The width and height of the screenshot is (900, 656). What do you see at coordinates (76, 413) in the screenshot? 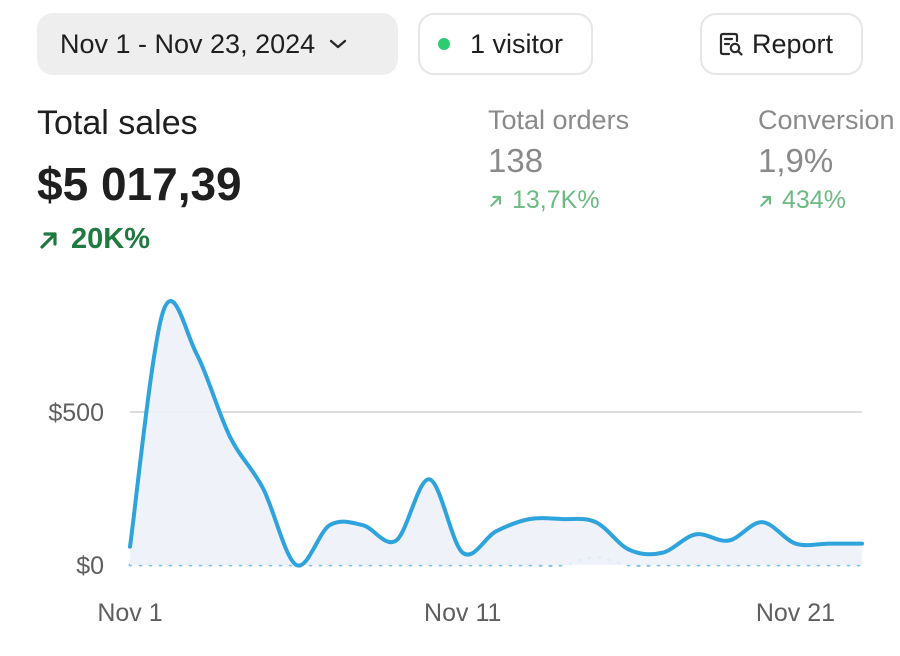
I see `y-tick-label: $500` at bounding box center [76, 413].